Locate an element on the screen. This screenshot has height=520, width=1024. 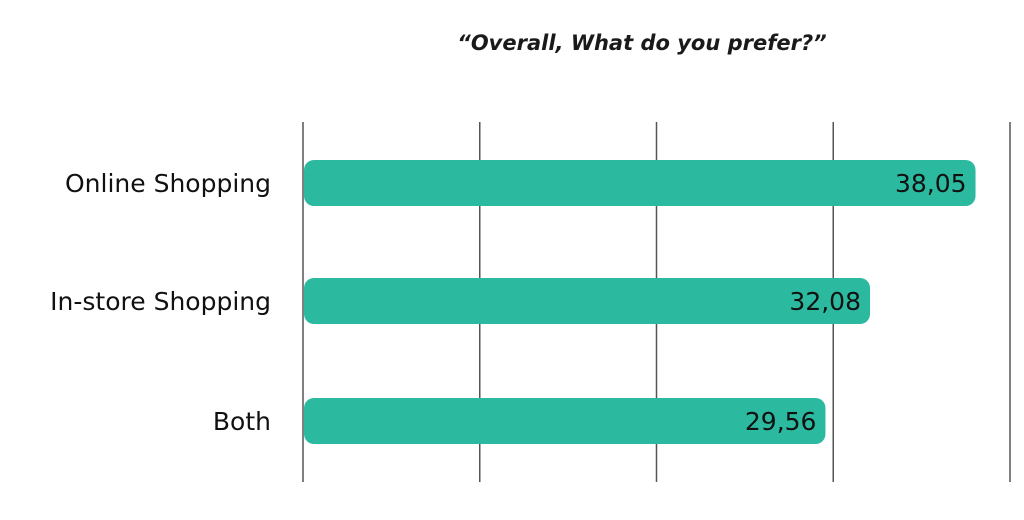
category-label: In-store Shopping is located at coordinates (160, 301).